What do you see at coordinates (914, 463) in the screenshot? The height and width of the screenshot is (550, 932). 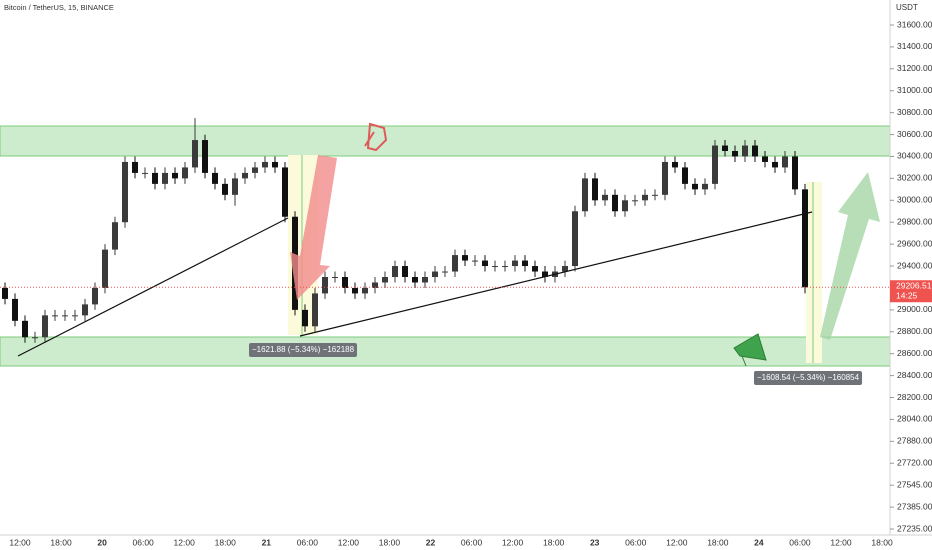 I see `y-tick-label: 27720.00` at bounding box center [914, 463].